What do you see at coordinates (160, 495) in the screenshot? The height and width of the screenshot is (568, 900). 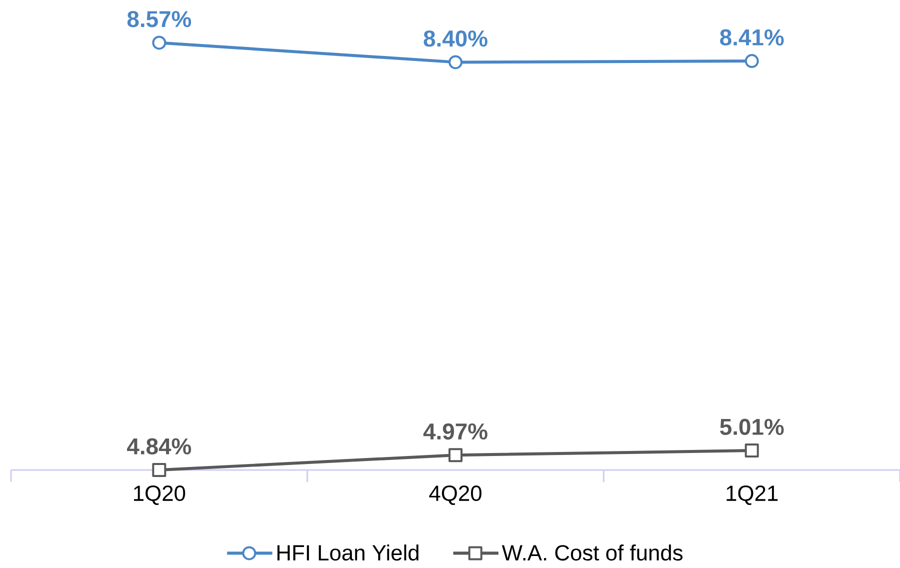 I see `x-tick-label: 1Q20` at bounding box center [160, 495].